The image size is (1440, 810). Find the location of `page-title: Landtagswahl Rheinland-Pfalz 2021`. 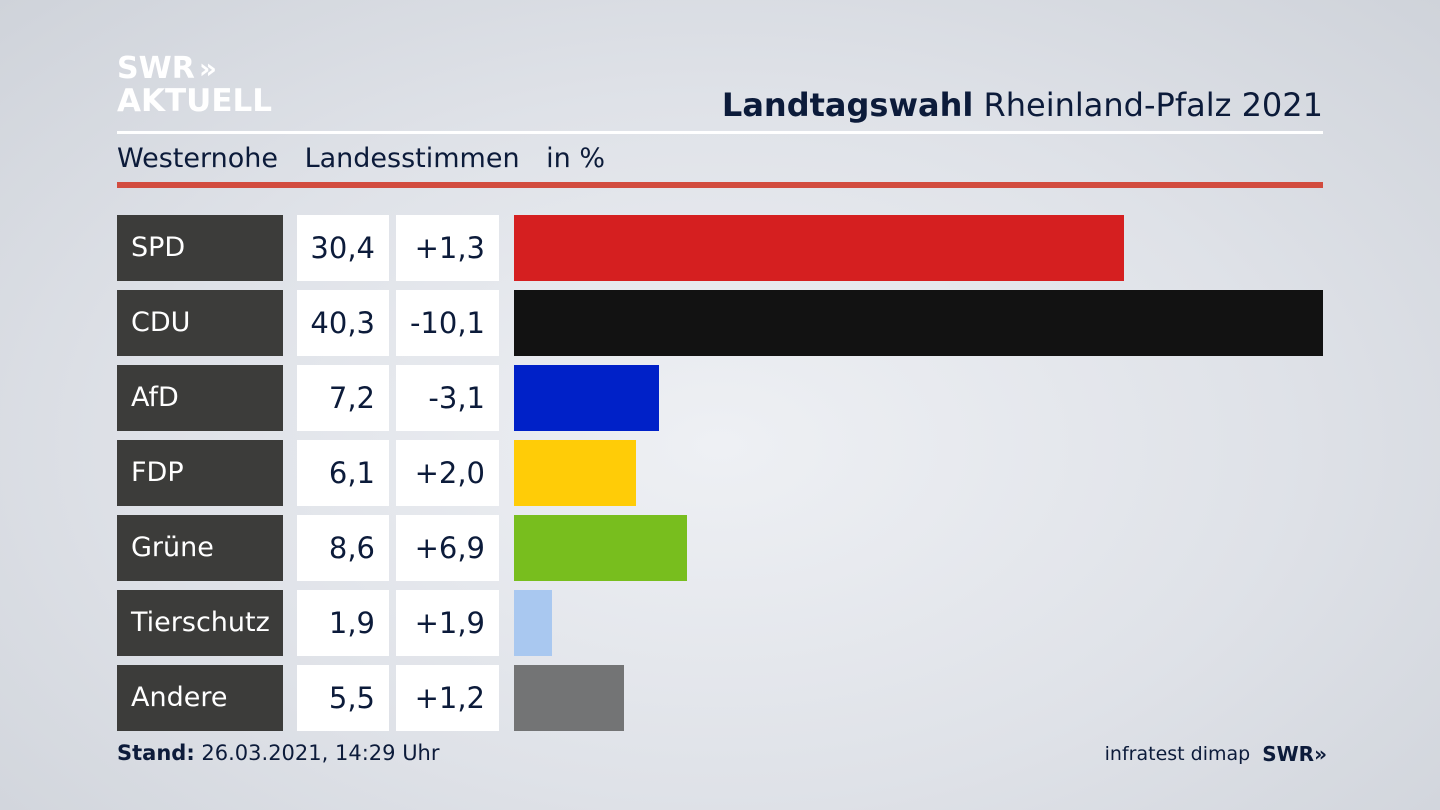

page-title: Landtagswahl Rheinland-Pfalz 2021 is located at coordinates (1022, 105).